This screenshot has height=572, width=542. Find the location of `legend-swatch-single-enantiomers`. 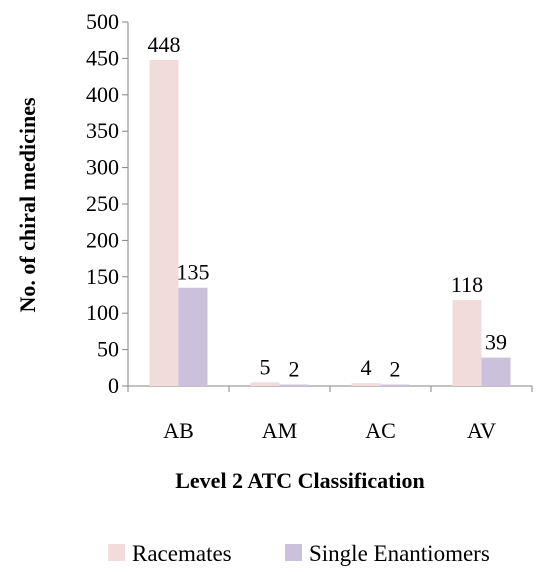

legend-swatch-single-enantiomers is located at coordinates (293, 552).